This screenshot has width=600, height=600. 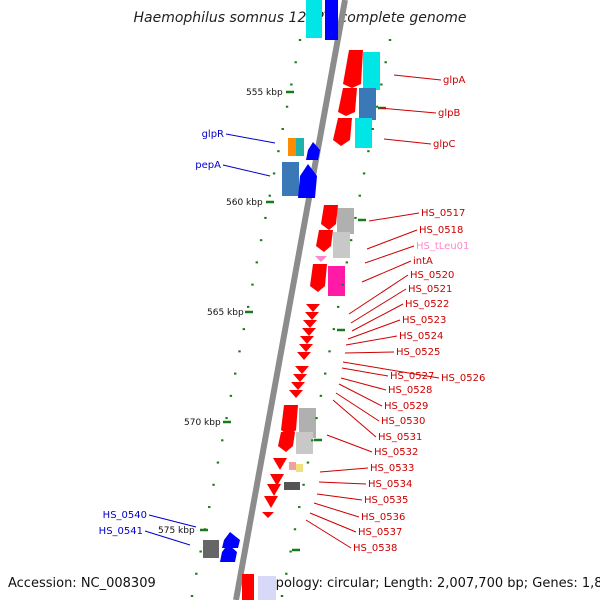 I want to click on gene-label-hs_0524: HS_0524, so click(x=421, y=336).